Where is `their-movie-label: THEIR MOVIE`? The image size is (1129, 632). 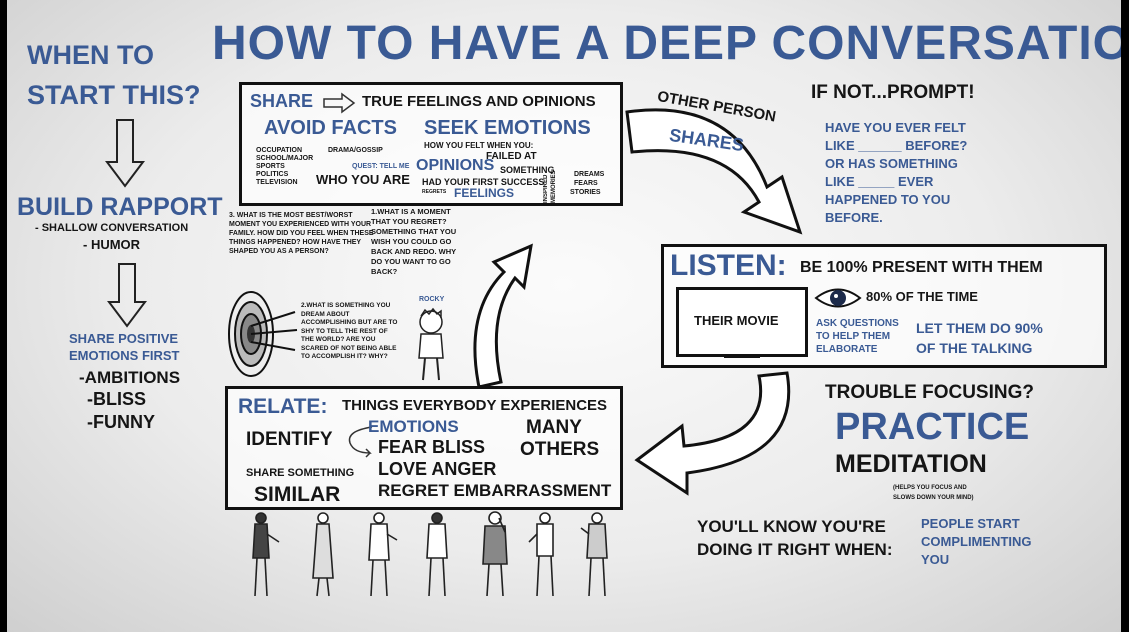 their-movie-label: THEIR MOVIE is located at coordinates (736, 320).